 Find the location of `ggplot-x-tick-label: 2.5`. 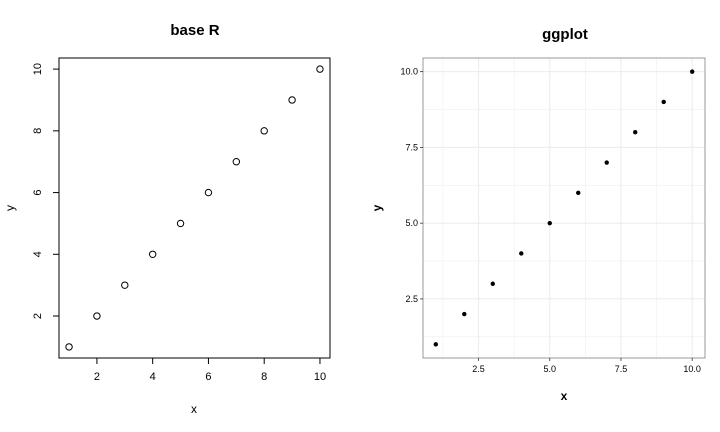

ggplot-x-tick-label: 2.5 is located at coordinates (478, 369).